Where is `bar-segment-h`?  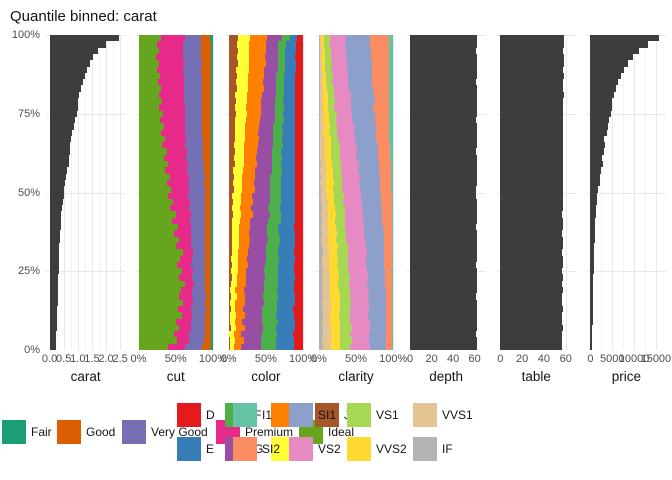
bar-segment-h is located at coordinates (240, 328).